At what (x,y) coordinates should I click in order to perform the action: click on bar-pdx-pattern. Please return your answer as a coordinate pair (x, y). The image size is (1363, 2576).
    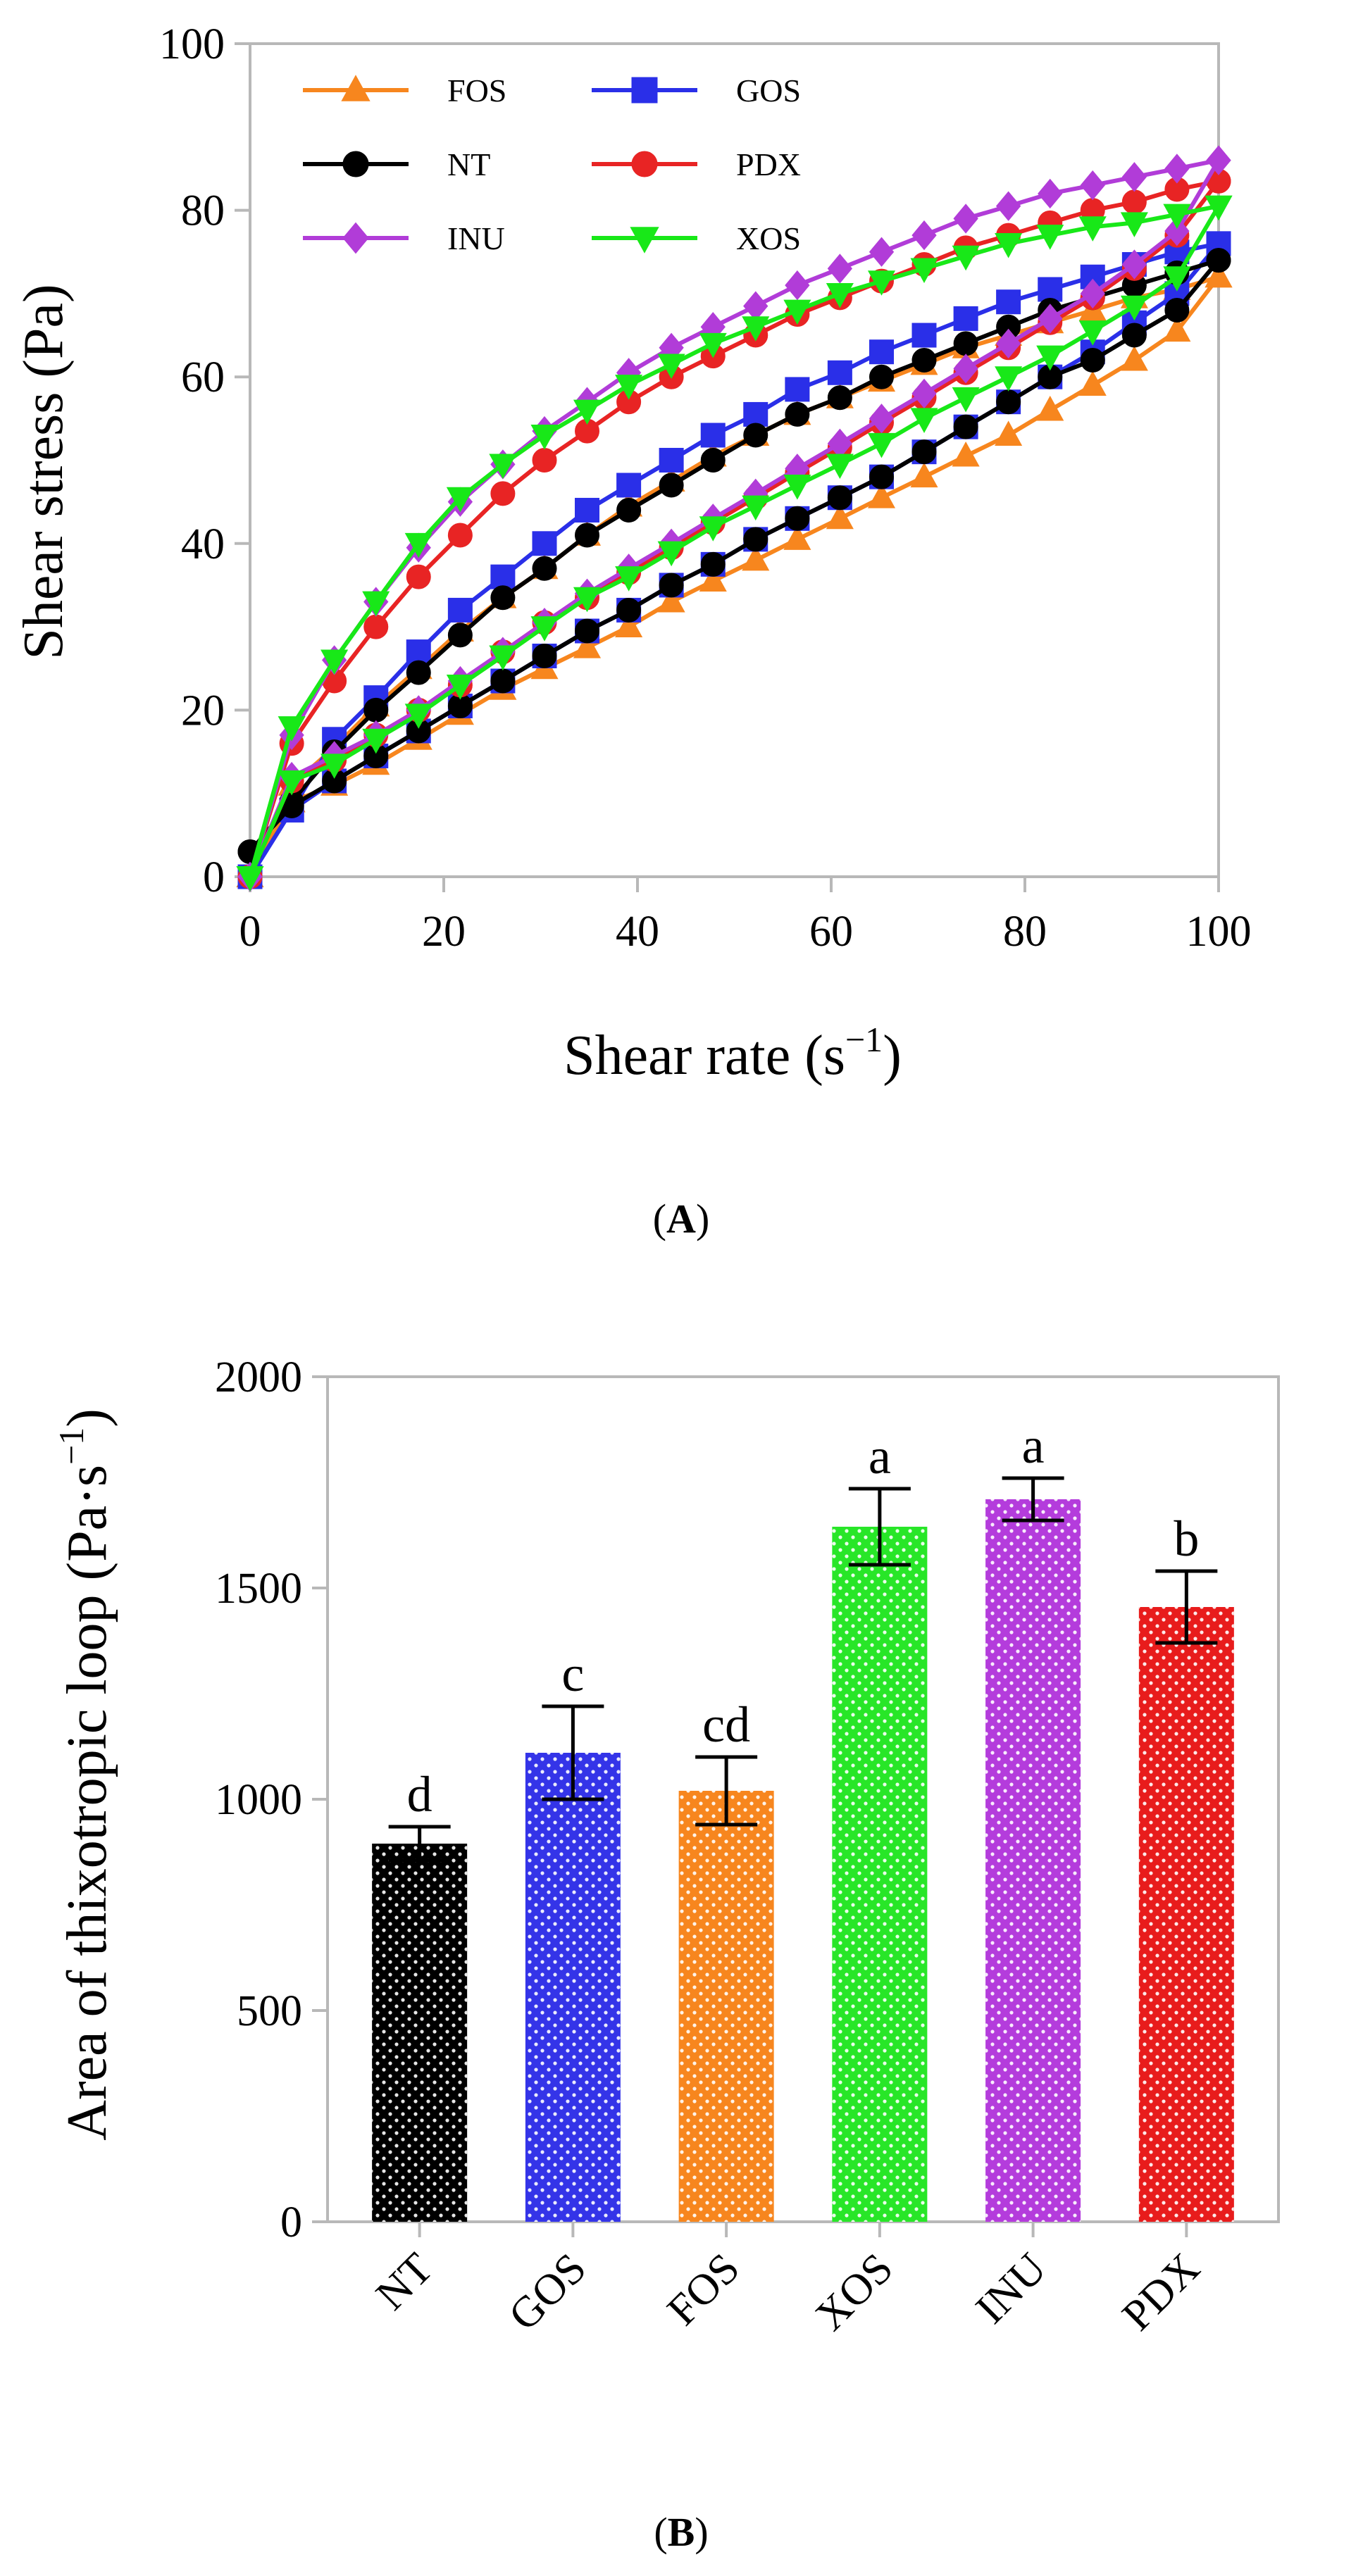
    Looking at the image, I should click on (1186, 1914).